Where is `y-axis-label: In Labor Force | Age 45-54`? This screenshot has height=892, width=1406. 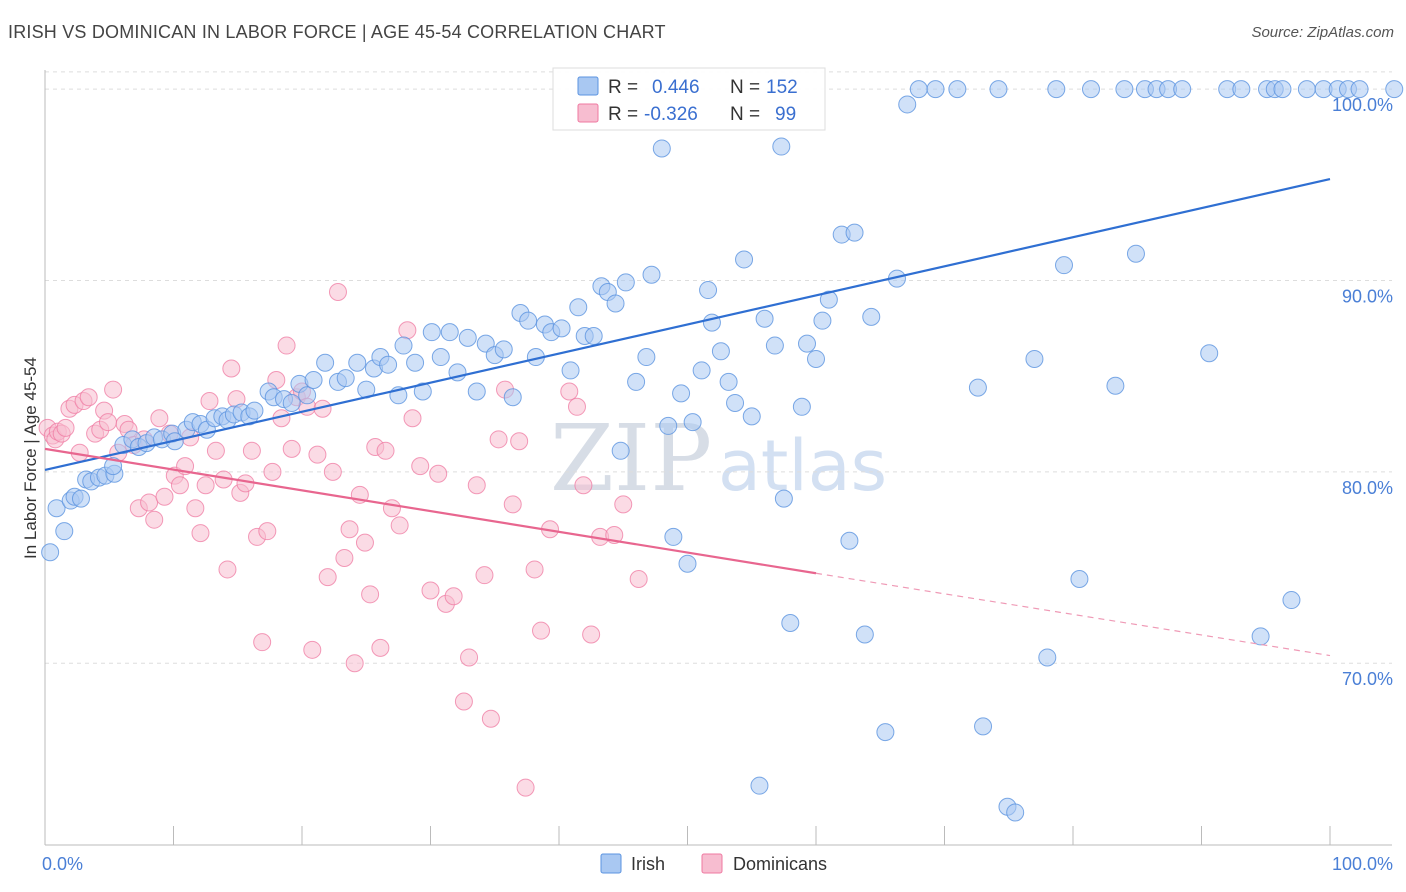
y-axis-label: In Labor Force | Age 45-54 is located at coordinates (30, 458).